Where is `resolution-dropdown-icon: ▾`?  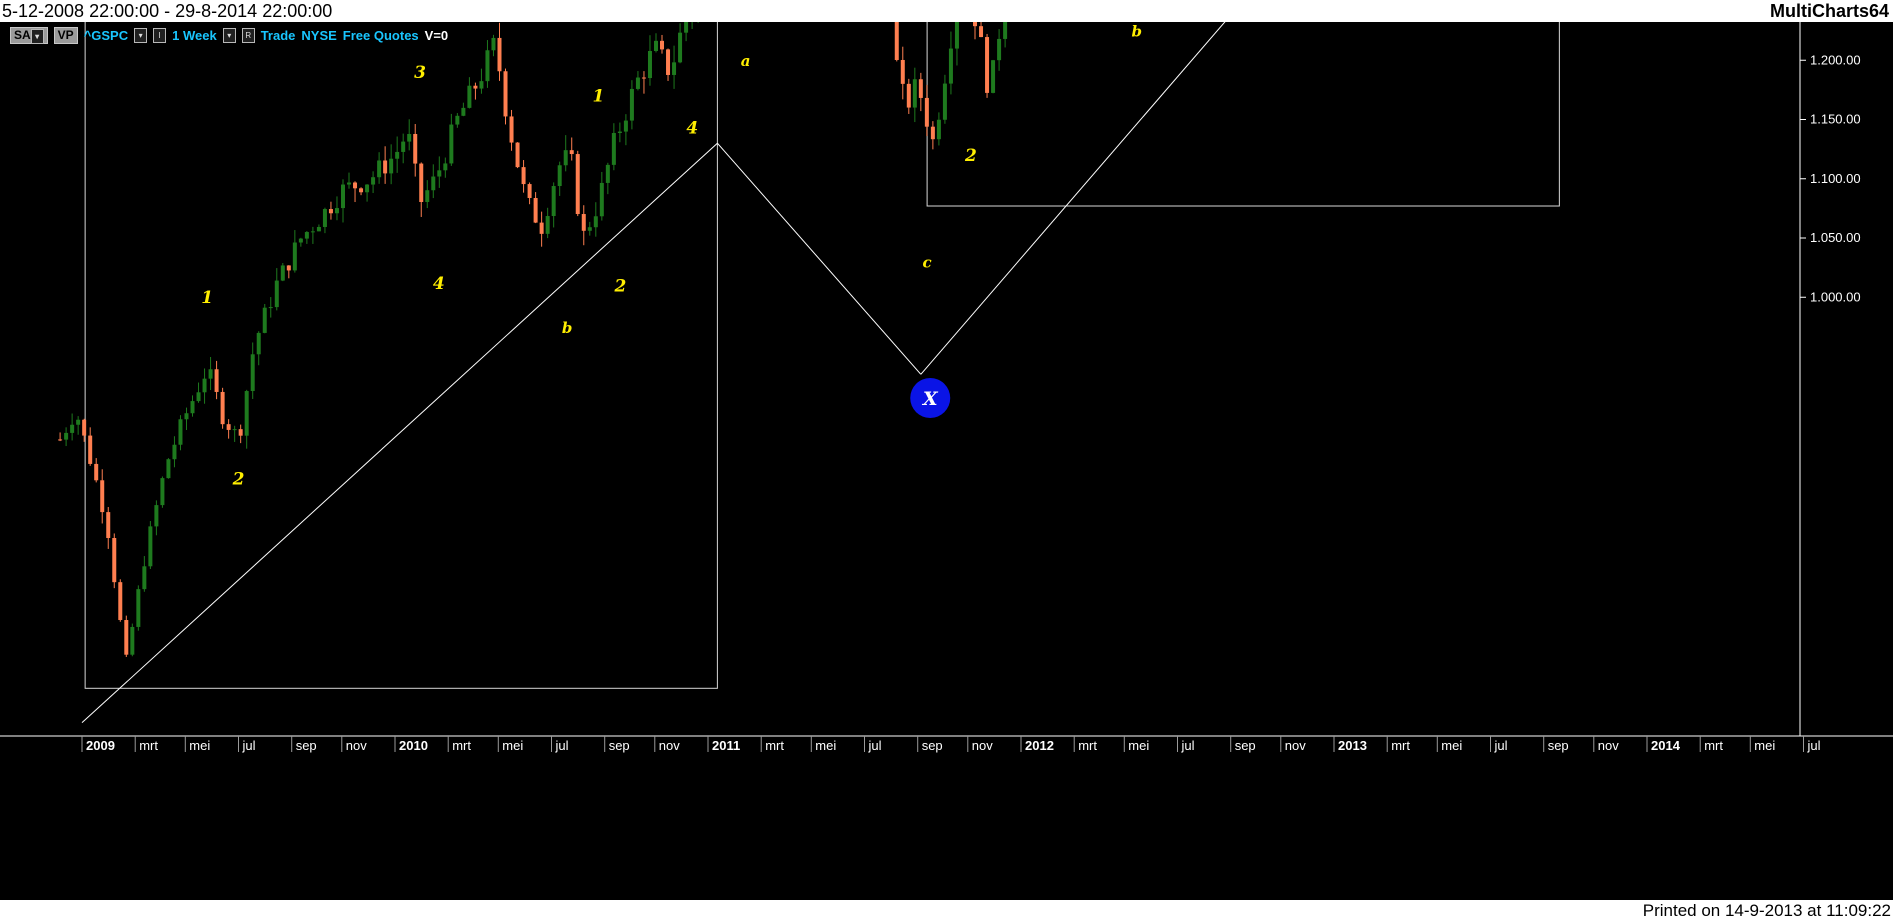 resolution-dropdown-icon: ▾ is located at coordinates (229, 35).